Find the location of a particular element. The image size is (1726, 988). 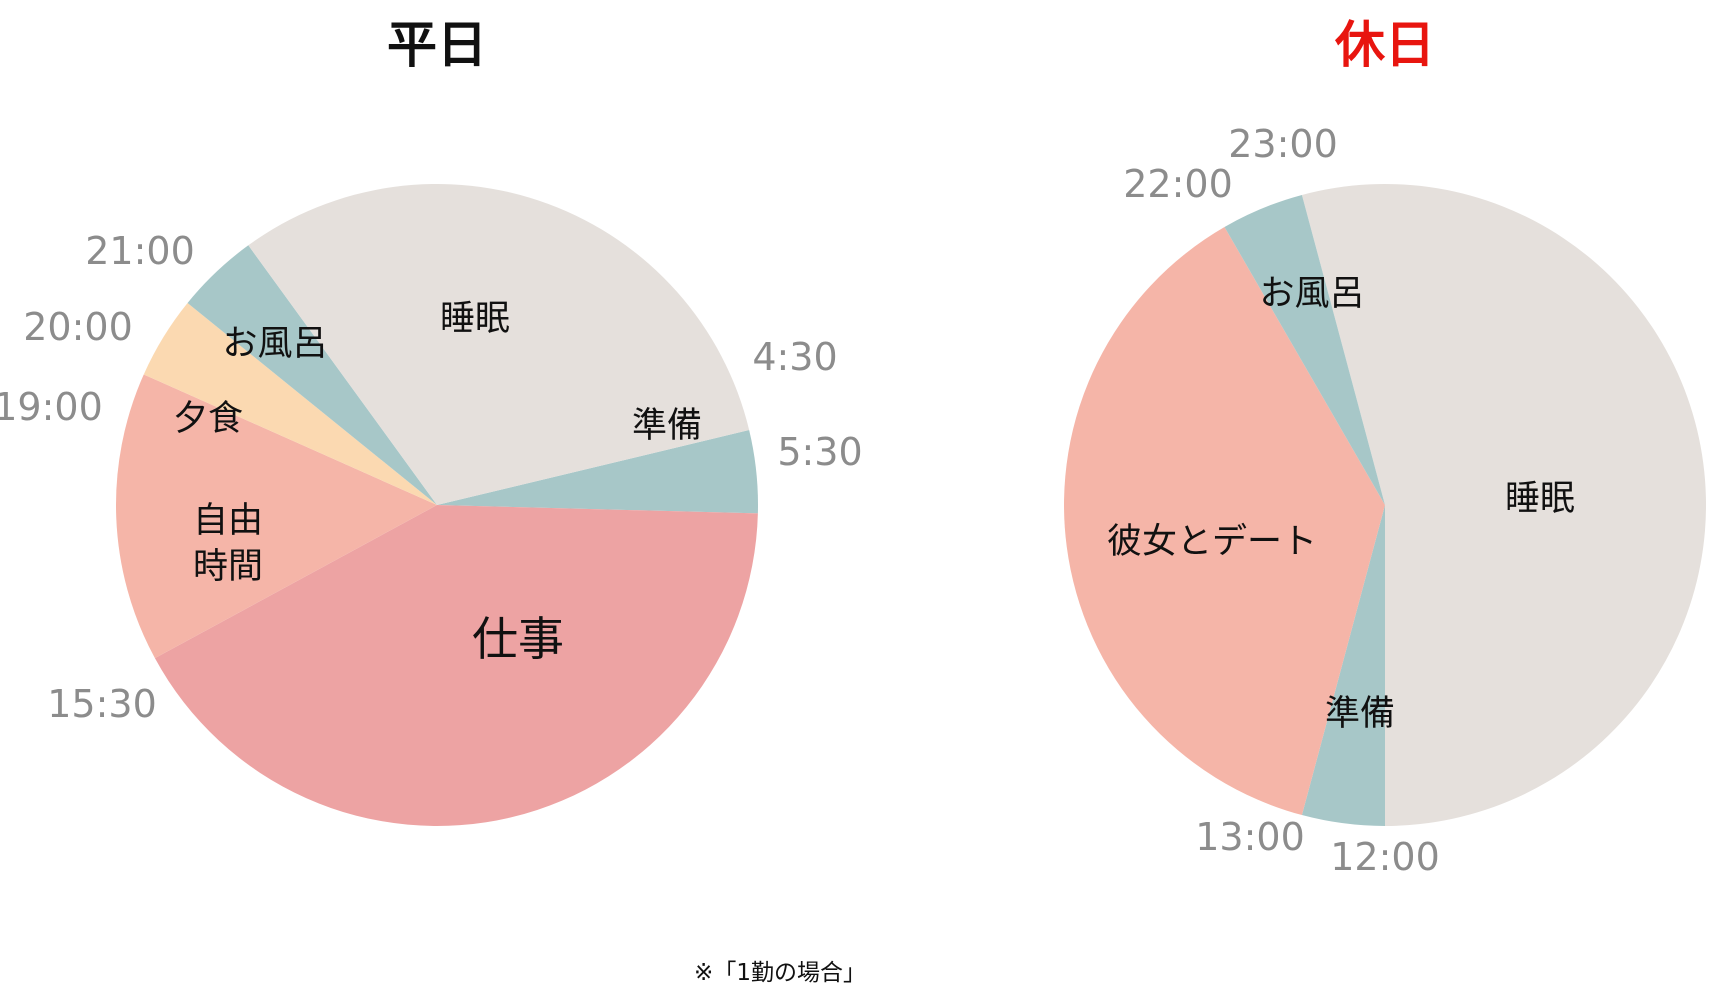

time-label: 22:00 is located at coordinates (1178, 184).